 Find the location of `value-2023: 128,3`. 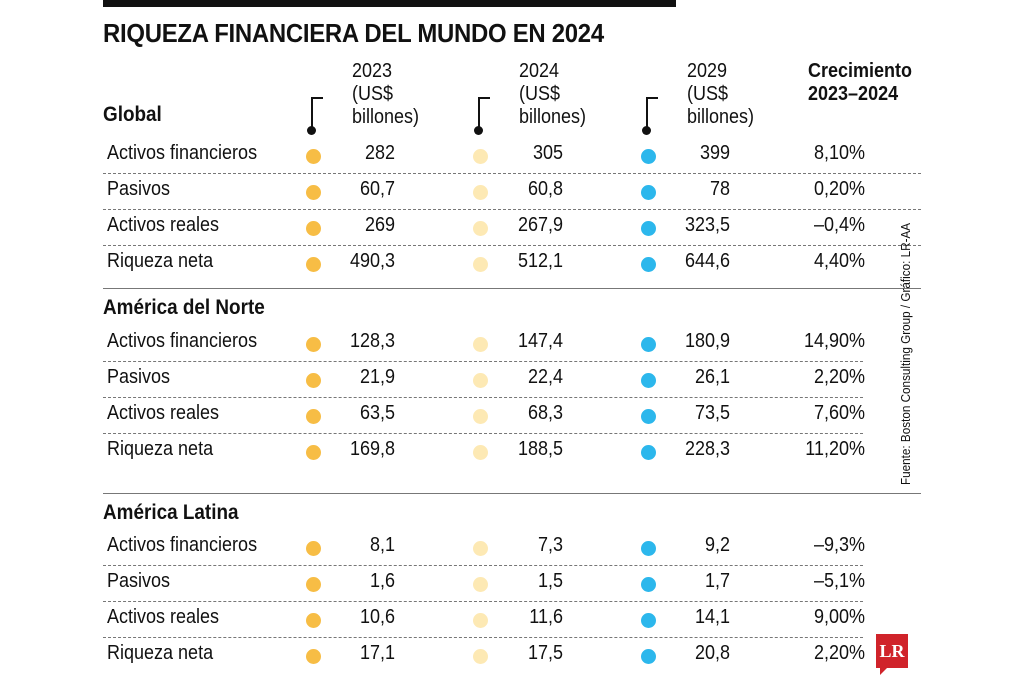

value-2023: 128,3 is located at coordinates (372, 341).